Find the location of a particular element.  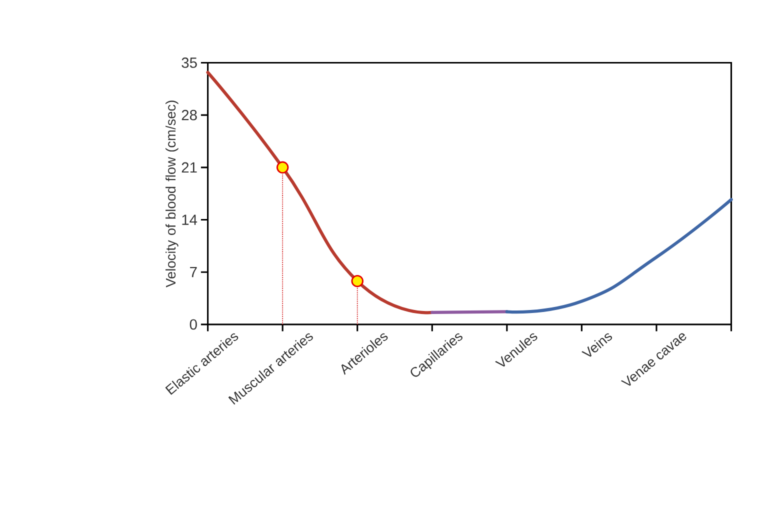

y-tick-label: 14 is located at coordinates (190, 219).